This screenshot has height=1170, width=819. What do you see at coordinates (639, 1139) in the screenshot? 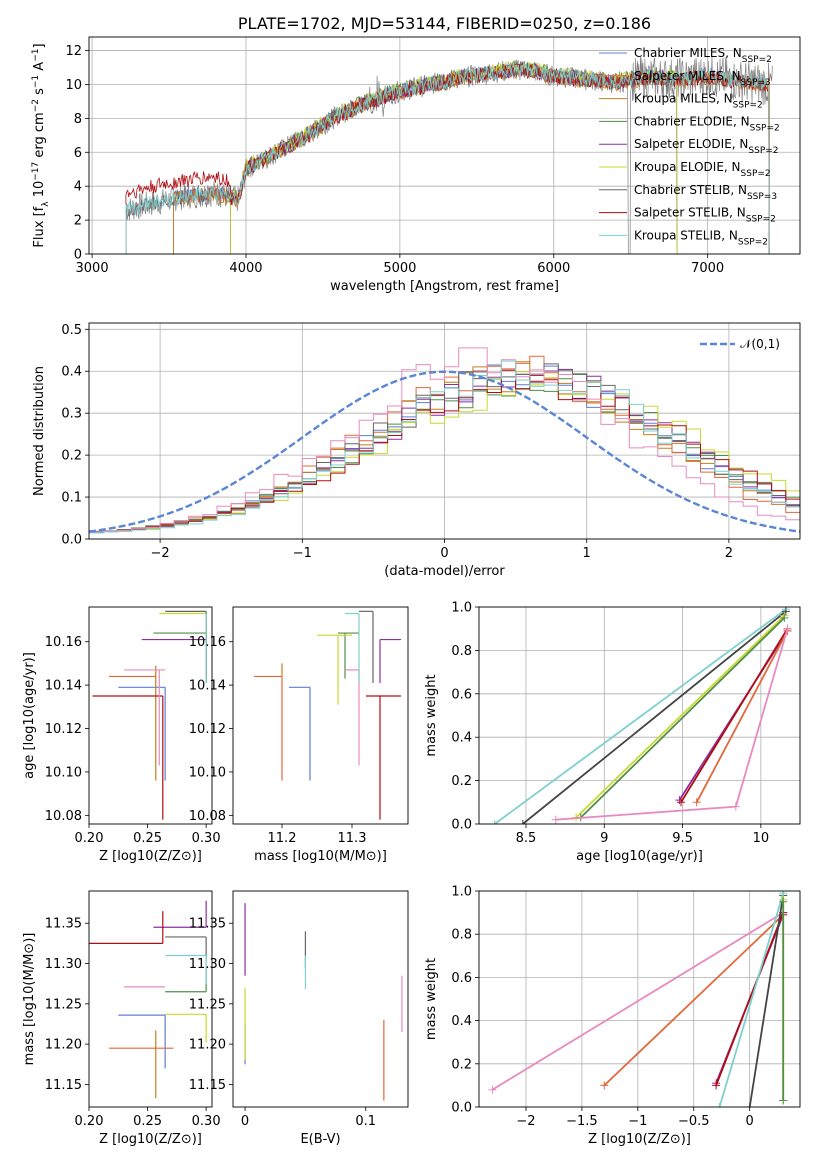
I see `label-part: Z [log10(Z/Z⊙)]` at bounding box center [639, 1139].